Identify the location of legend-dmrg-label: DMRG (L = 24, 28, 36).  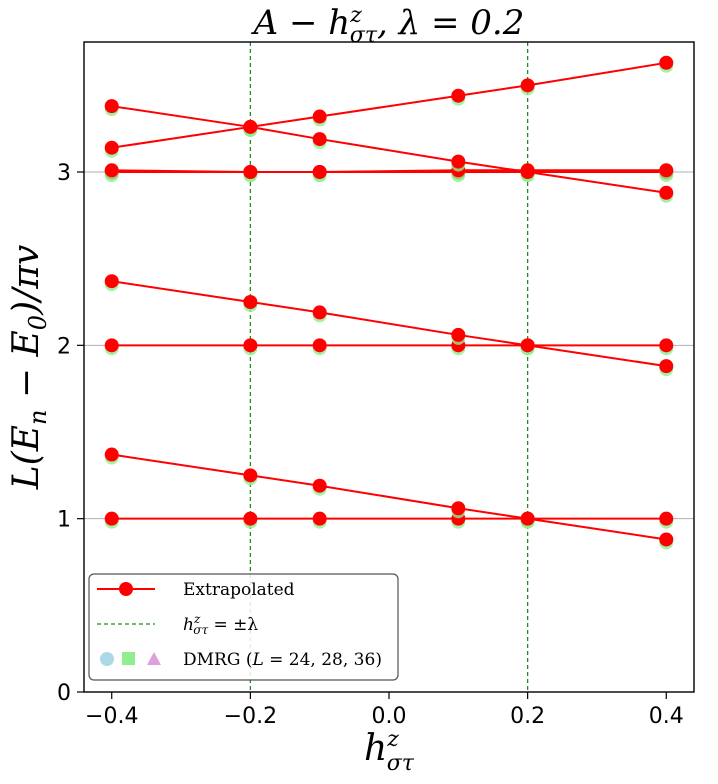
(282, 660).